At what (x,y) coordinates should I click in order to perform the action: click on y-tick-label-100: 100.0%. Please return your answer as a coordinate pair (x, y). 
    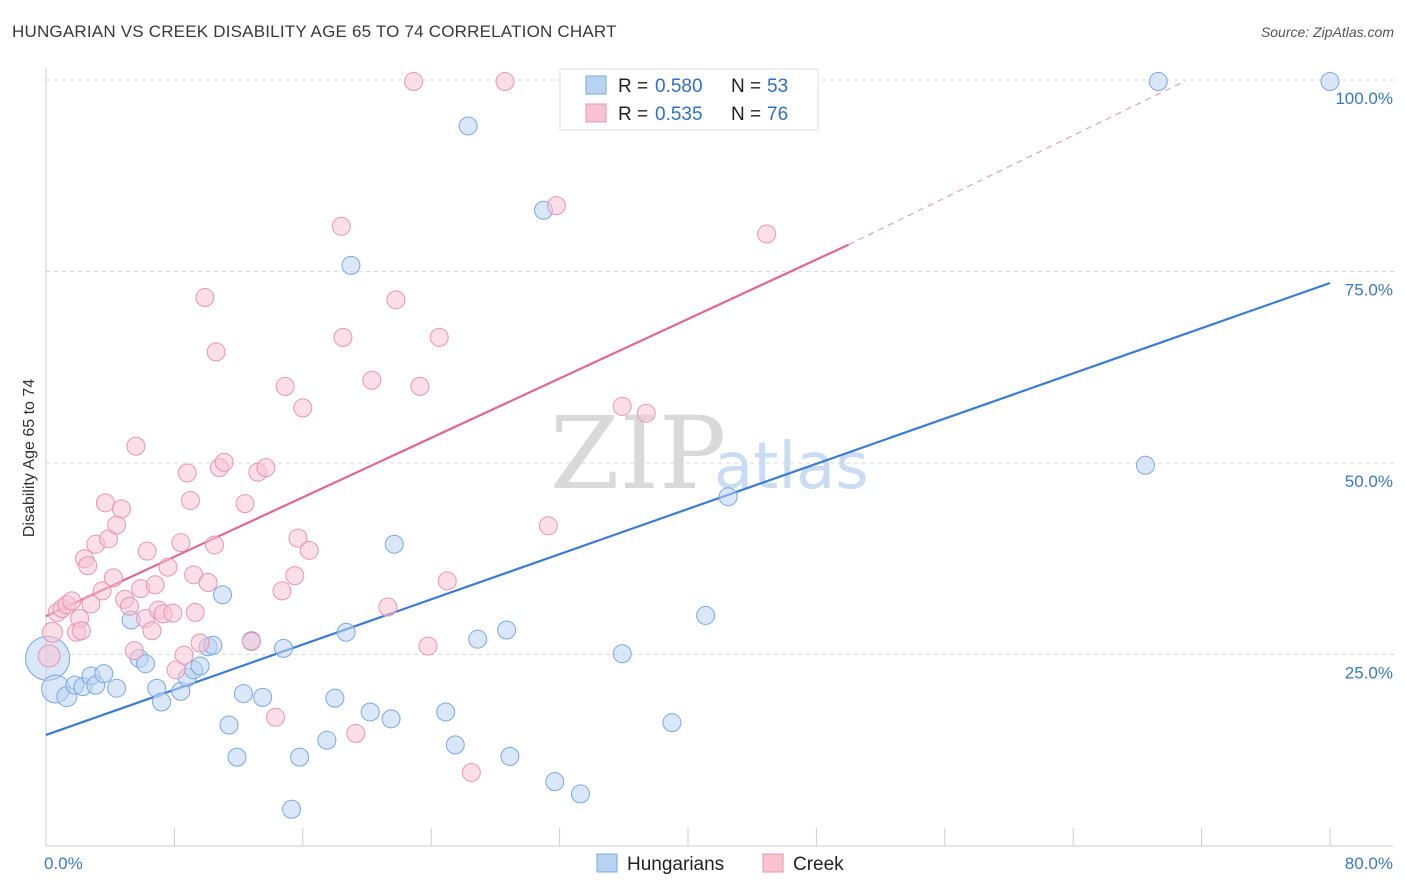
    Looking at the image, I should click on (1364, 98).